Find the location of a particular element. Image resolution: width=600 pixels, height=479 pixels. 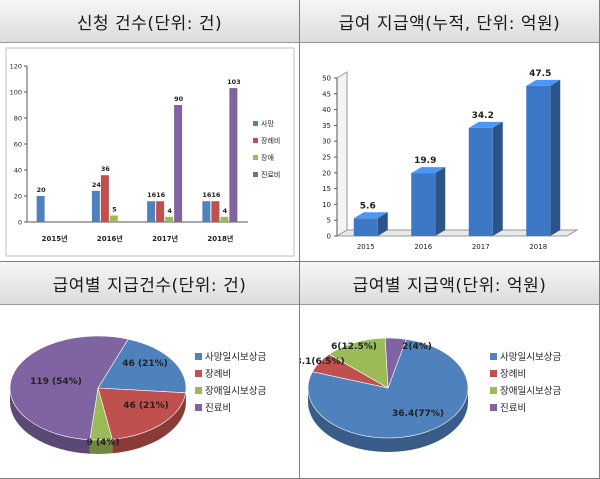

panel-title: 신청 건수(단위: 건) is located at coordinates (149, 21).